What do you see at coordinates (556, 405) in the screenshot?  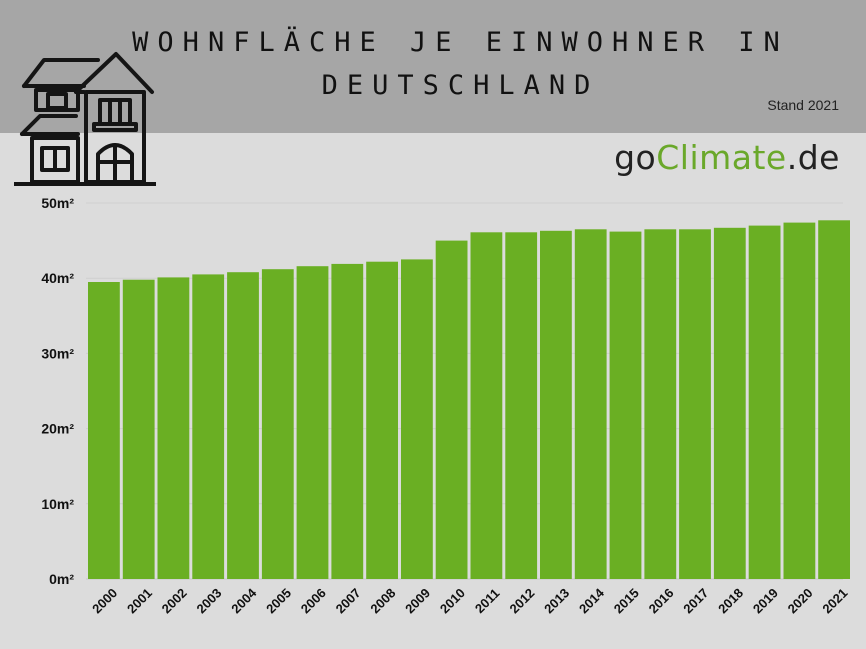 I see `bar-2013` at bounding box center [556, 405].